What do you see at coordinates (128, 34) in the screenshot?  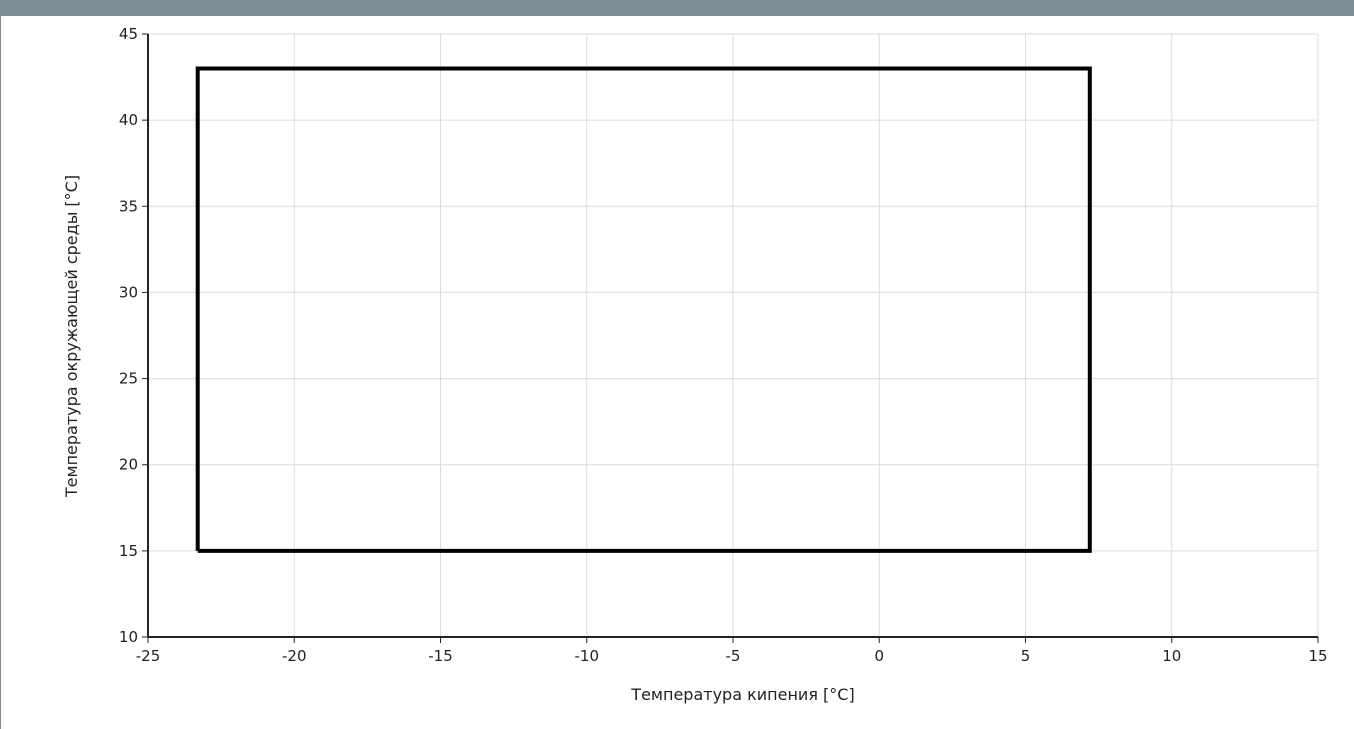 I see `y-tick-label: 45` at bounding box center [128, 34].